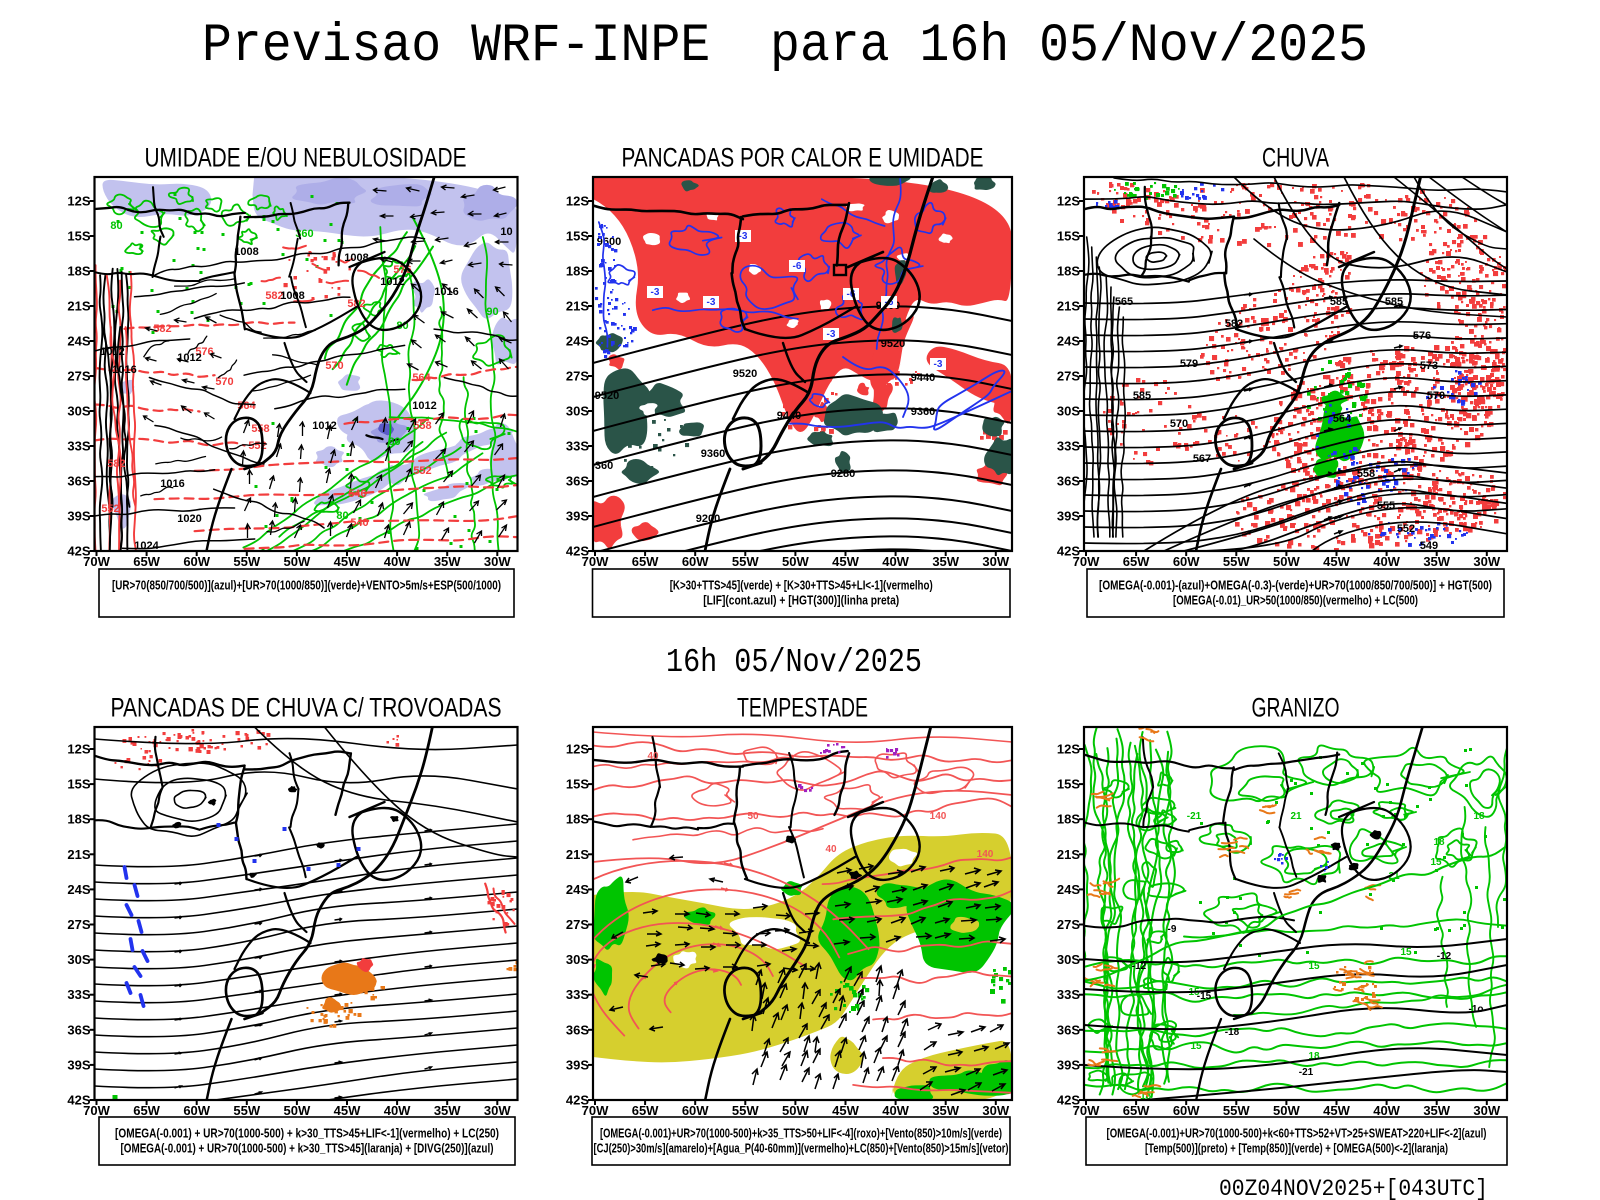  What do you see at coordinates (845, 561) in the screenshot?
I see `svg-text: 45W` at bounding box center [845, 561].